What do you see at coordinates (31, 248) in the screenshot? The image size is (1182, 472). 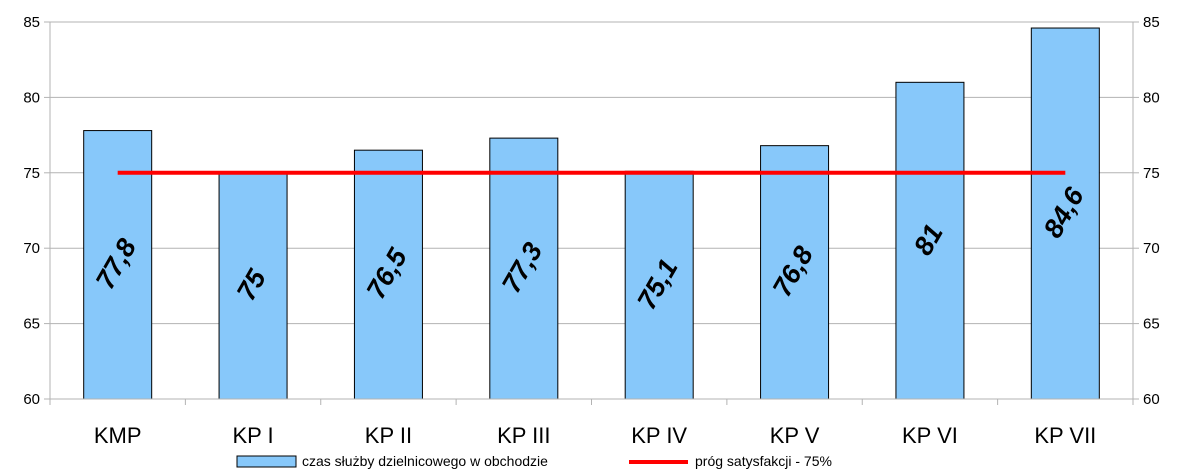 I see `y-tick-label-left: 70` at bounding box center [31, 248].